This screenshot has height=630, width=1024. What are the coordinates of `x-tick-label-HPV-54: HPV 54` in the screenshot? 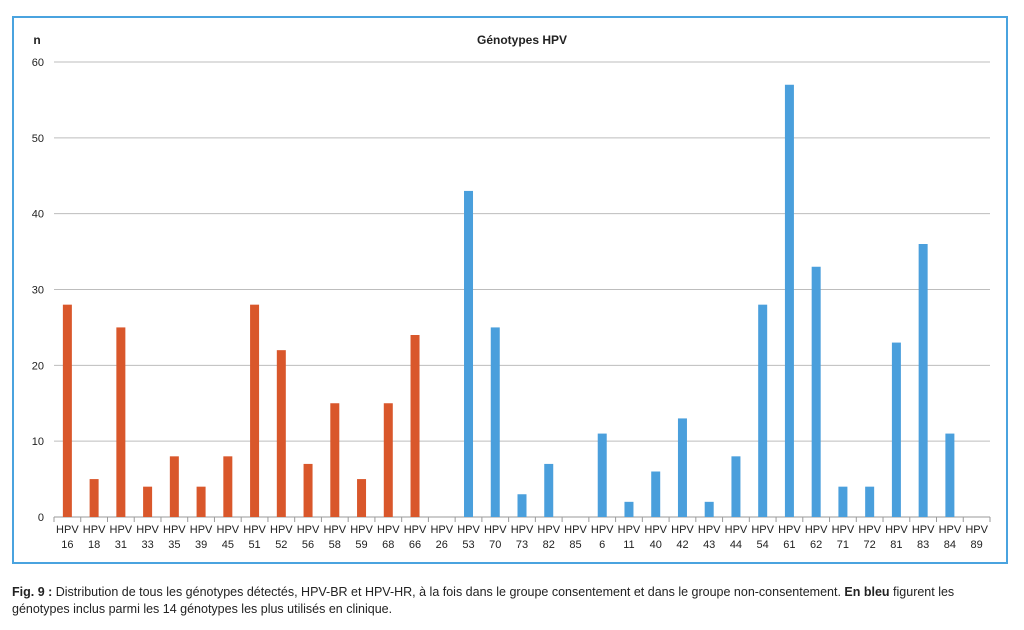 It's located at (762, 537).